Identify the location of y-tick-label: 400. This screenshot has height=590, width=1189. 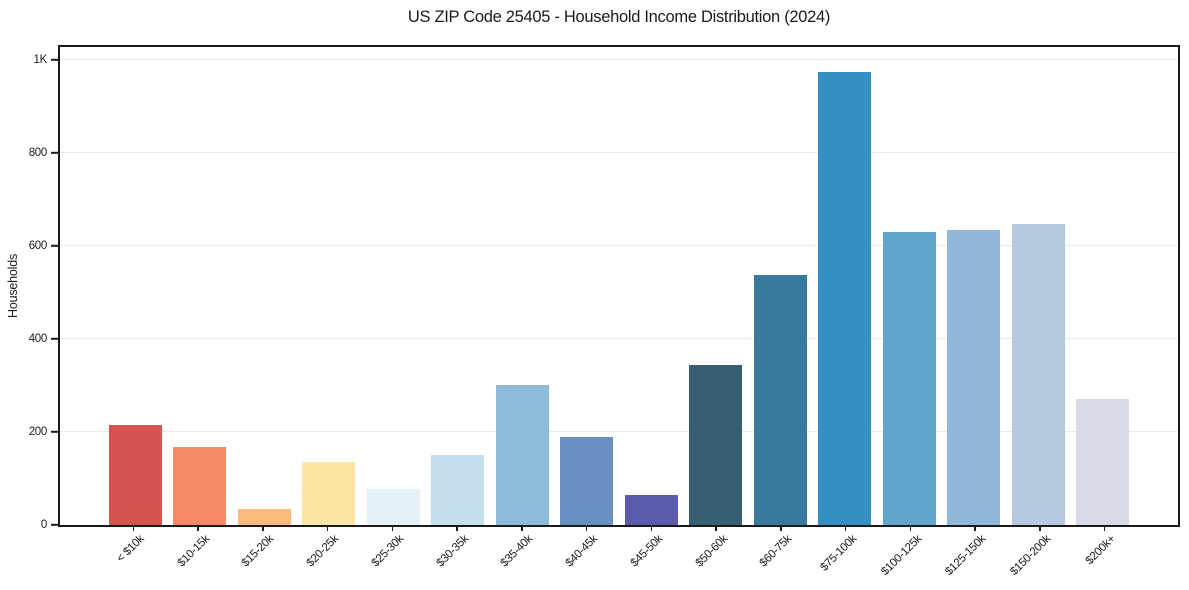
(38, 339).